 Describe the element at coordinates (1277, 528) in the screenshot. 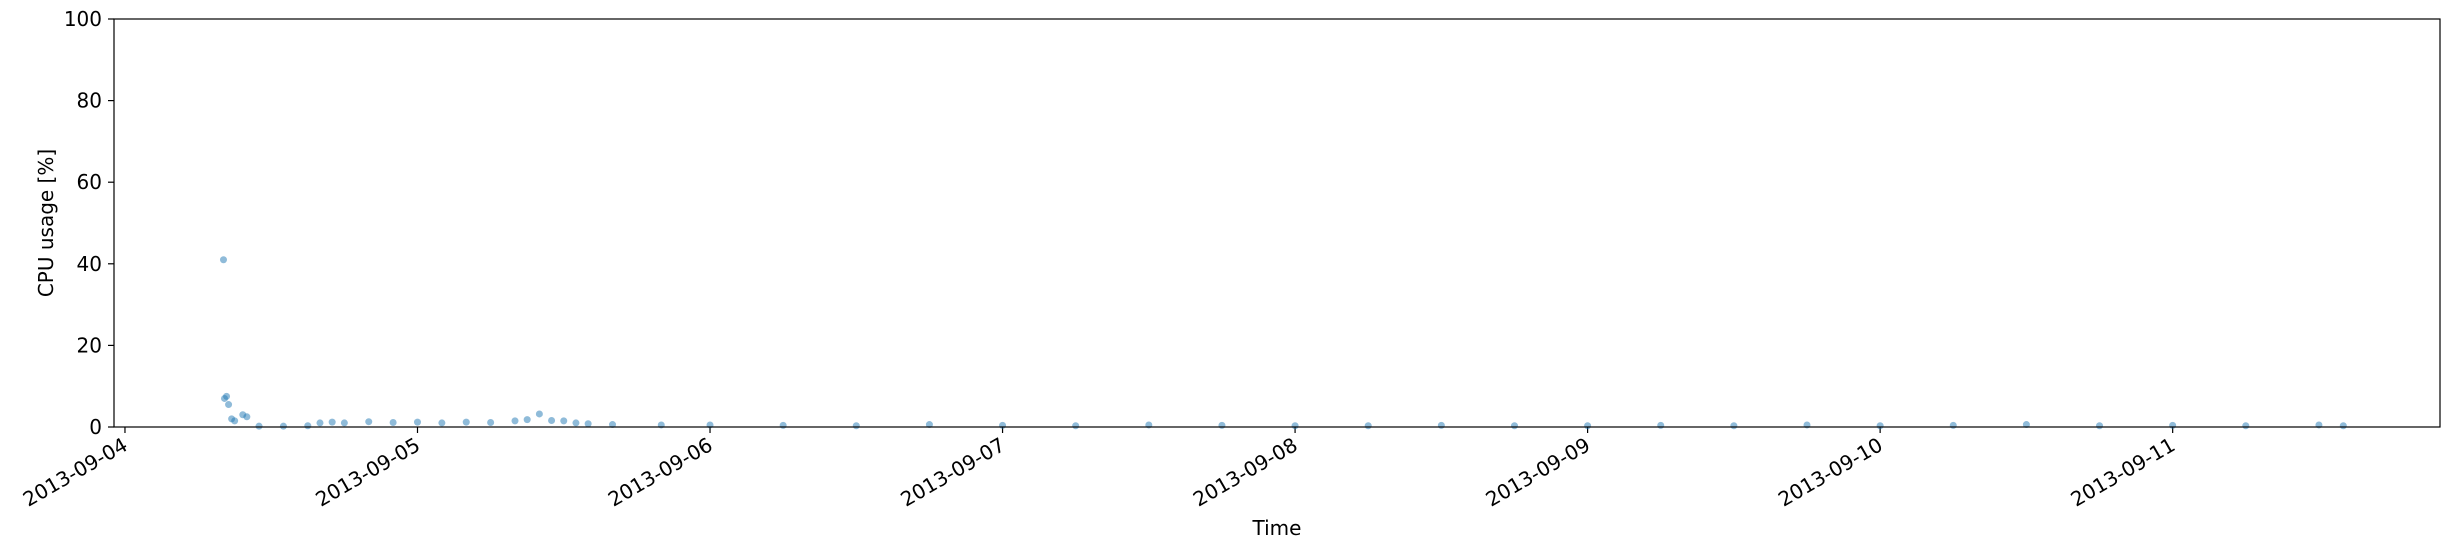

I see `x-axis-label: Time` at that location.